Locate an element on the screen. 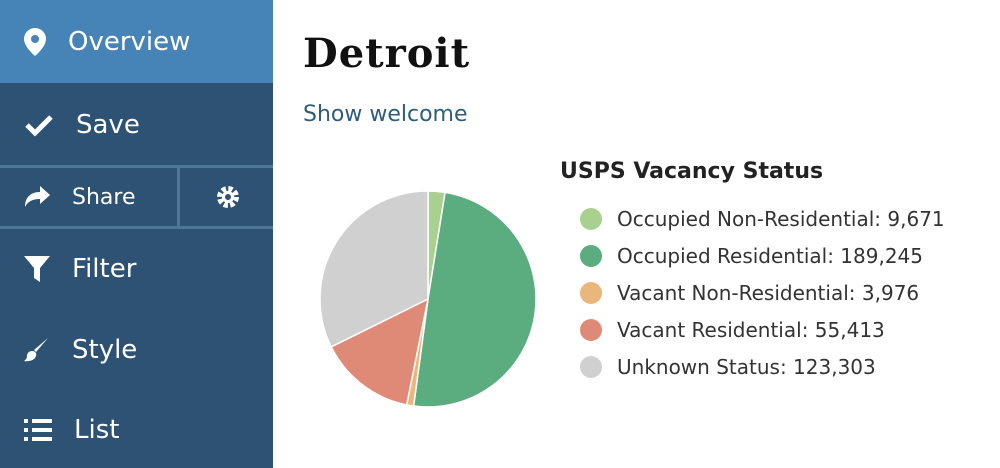 This screenshot has width=1000, height=468. legend-name: Vacant Residential is located at coordinates (716, 330).